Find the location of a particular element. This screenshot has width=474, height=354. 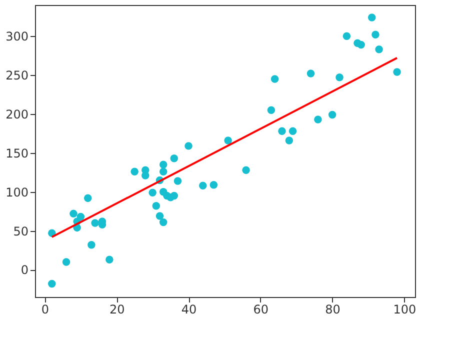

y-tick-label: 300 is located at coordinates (17, 37).